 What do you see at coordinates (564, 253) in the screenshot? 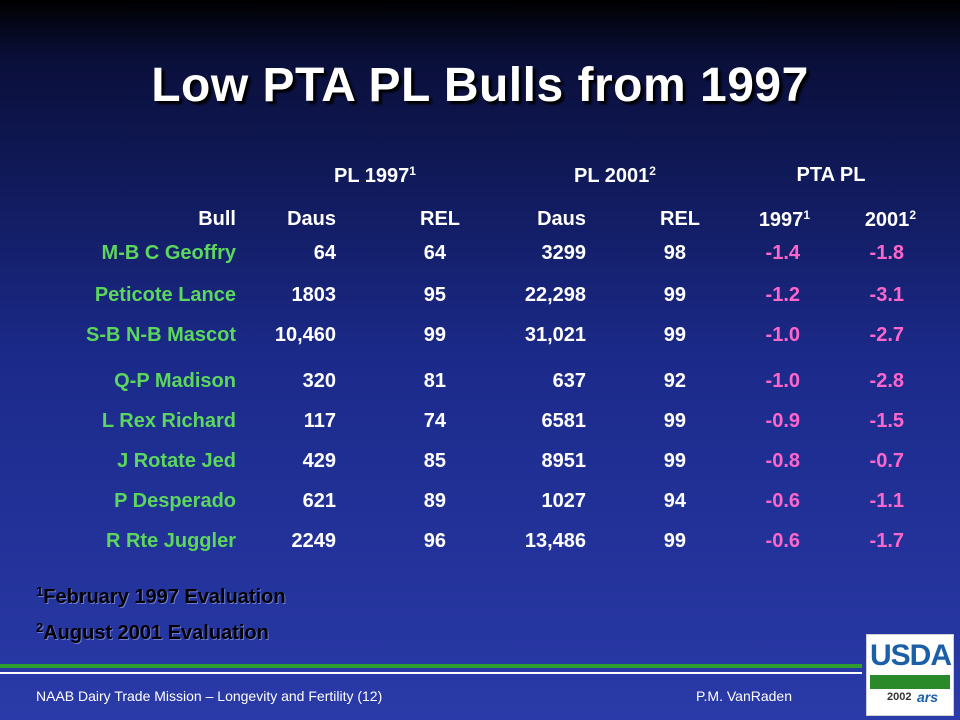
I see `cell-daus-2001: 3299` at bounding box center [564, 253].